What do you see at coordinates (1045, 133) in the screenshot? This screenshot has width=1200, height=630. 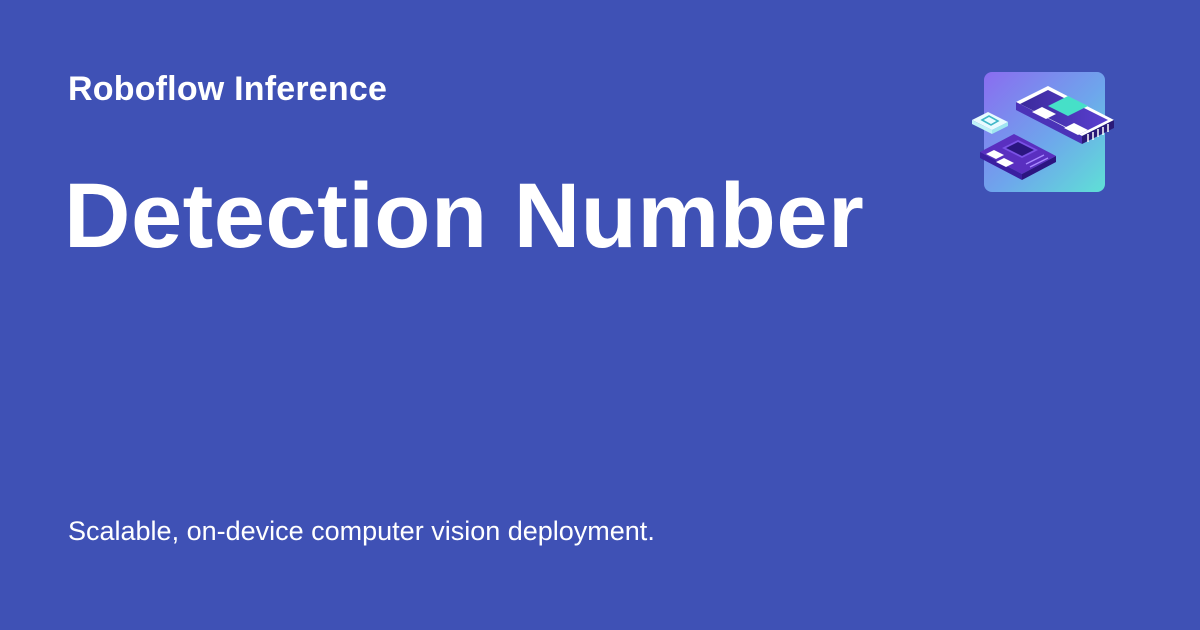 I see `hardware-device-icon` at bounding box center [1045, 133].